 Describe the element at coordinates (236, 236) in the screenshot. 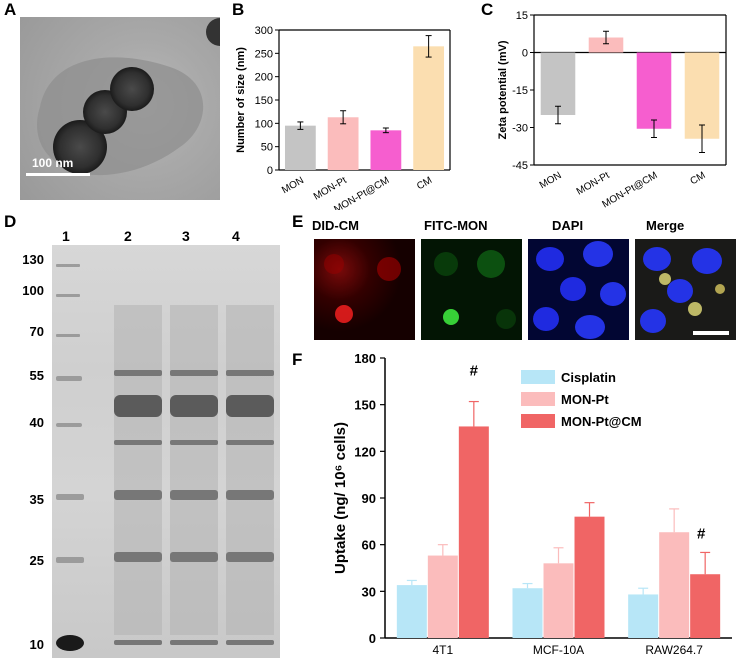

I see `lane-label: 4` at that location.